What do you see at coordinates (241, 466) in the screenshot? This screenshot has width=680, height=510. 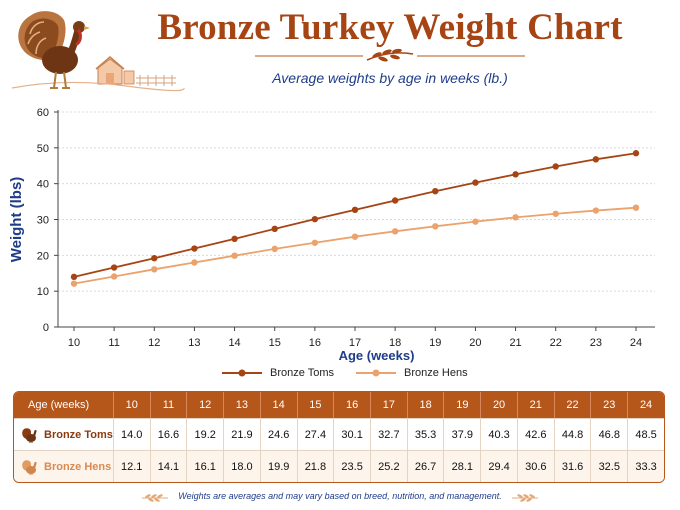 I see `table-cell-hens-13: 18.0` at bounding box center [241, 466].